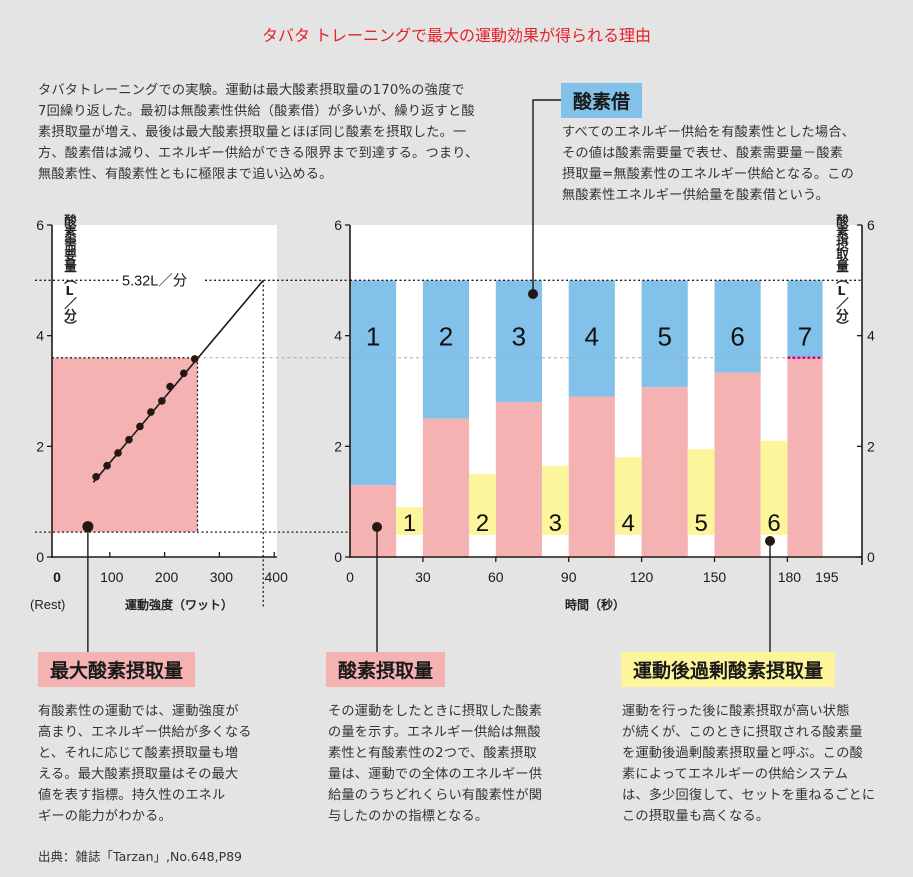 The width and height of the screenshot is (913, 877). Describe the element at coordinates (256, 111) in the screenshot. I see `intro-line: 7回繰り返した。最初は無酸素性供給（酸素借）が多いが、繰り返すと酸` at that location.